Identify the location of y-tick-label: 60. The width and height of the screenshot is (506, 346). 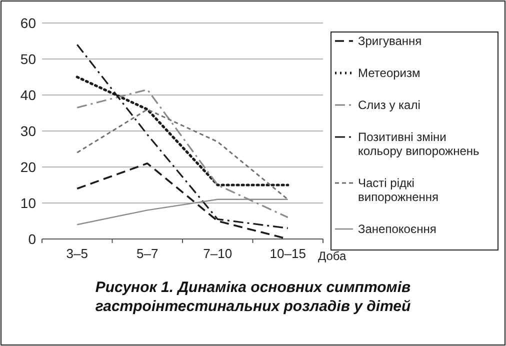
(28, 22).